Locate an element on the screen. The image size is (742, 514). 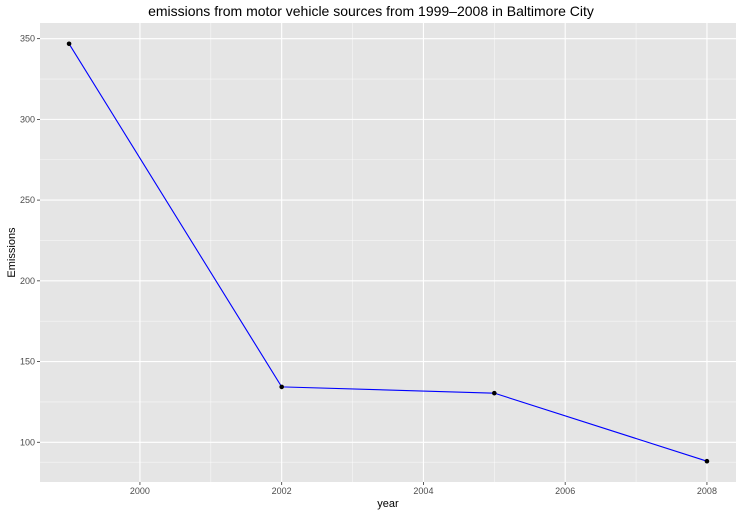
x-tick-label: 2000 is located at coordinates (140, 491).